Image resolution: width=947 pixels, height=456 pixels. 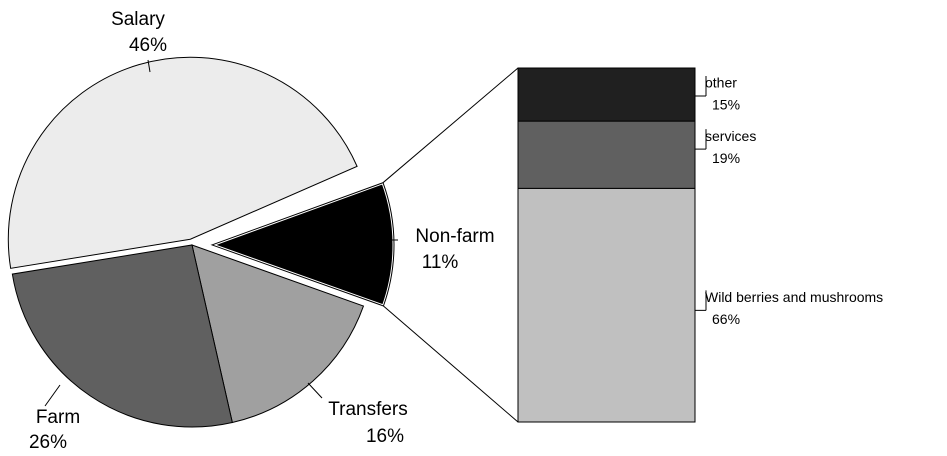 I want to click on pie-slice-outline, so click(x=302, y=244).